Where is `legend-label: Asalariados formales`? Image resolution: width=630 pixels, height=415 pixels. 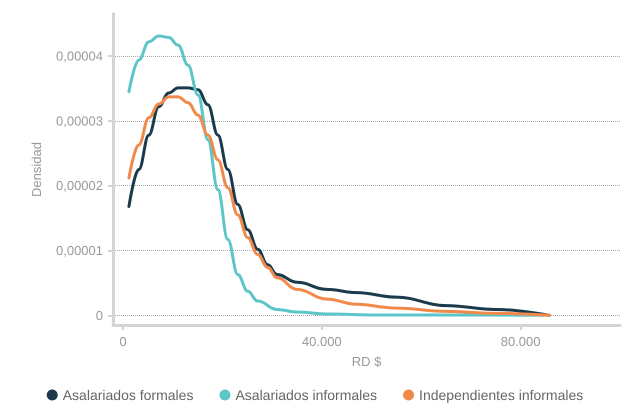
legend-label: Asalariados formales is located at coordinates (128, 395).